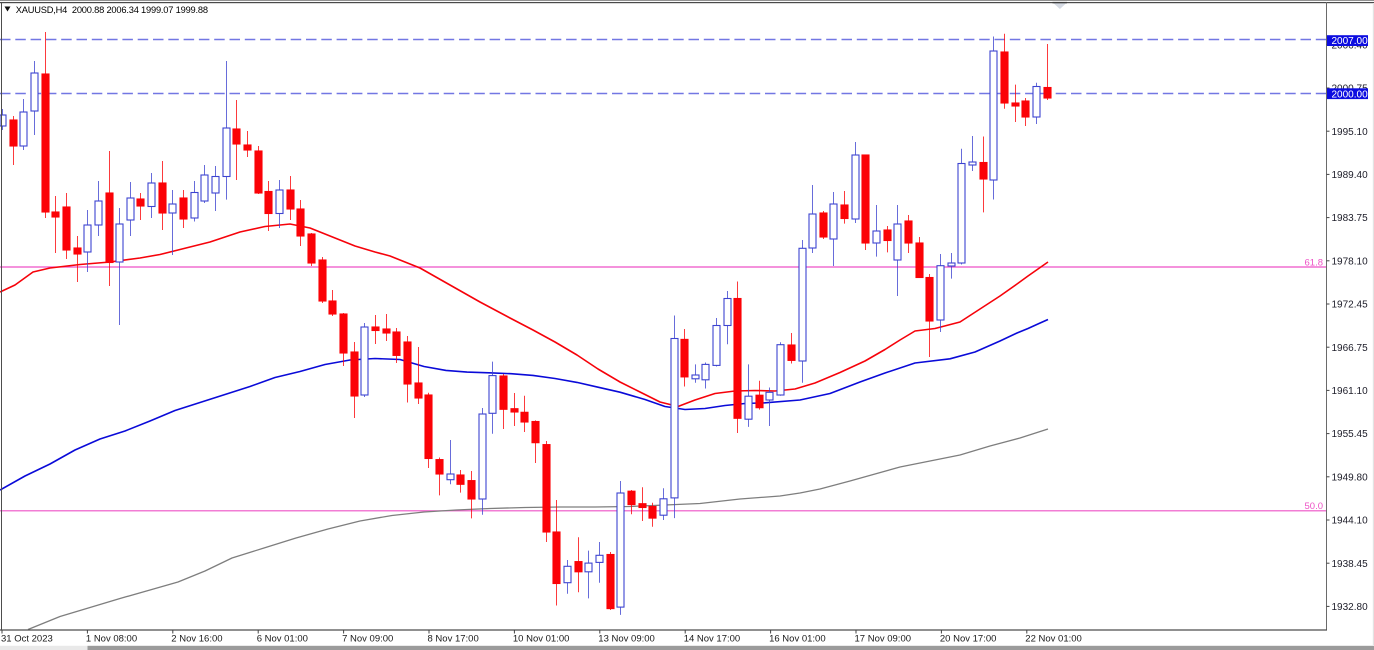  I want to click on svg-text: 2000.00, so click(1350, 94).